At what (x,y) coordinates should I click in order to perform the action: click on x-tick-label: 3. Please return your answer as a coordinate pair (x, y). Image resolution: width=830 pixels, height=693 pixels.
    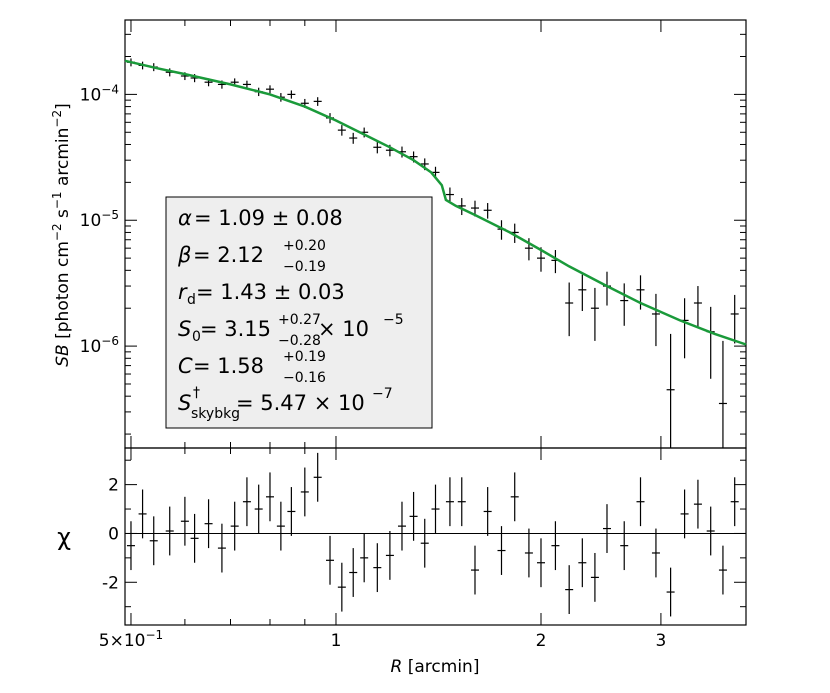
    Looking at the image, I should click on (660, 641).